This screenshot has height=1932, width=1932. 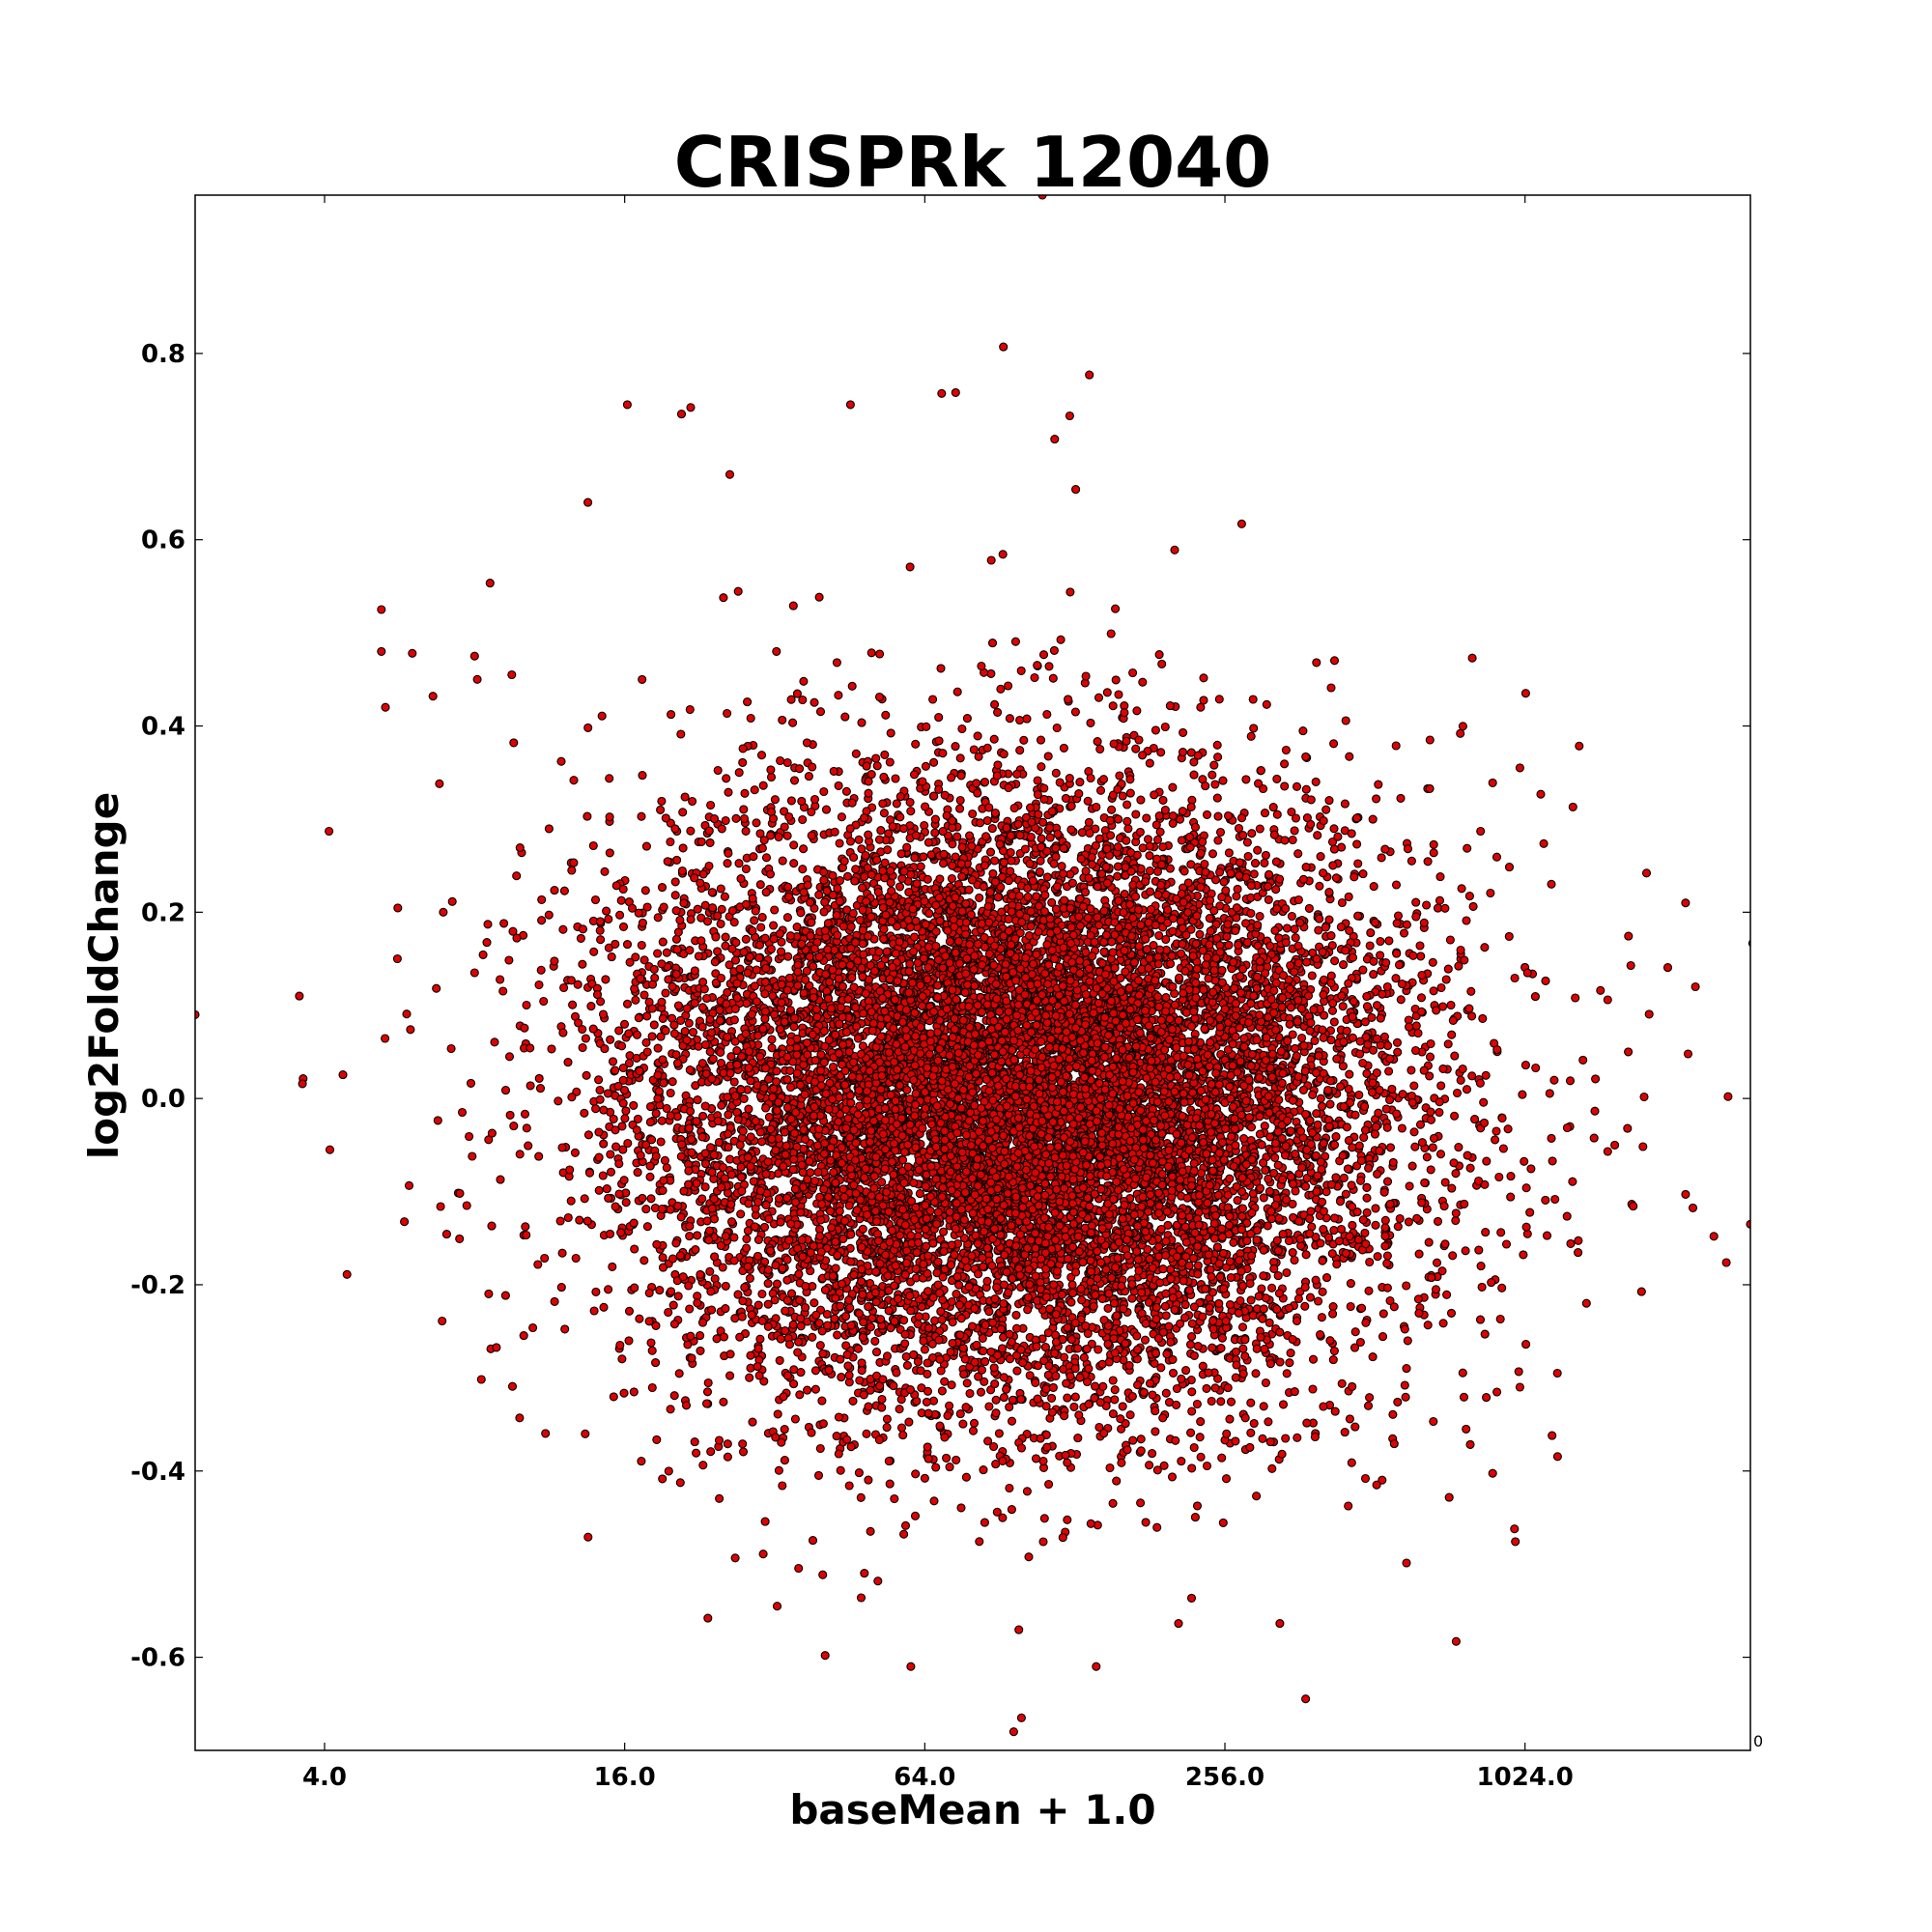 I want to click on chart-title: CRISPRk 12040, so click(x=973, y=162).